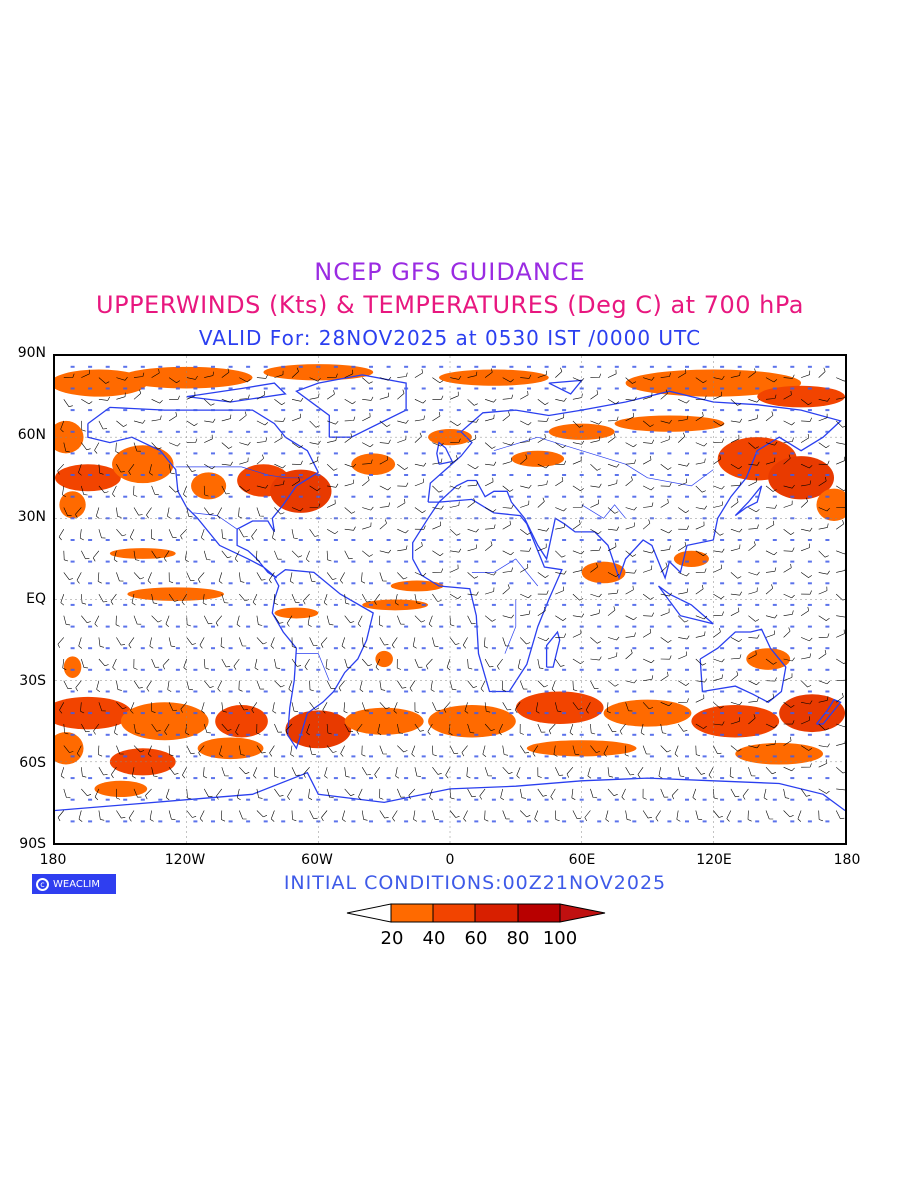 This screenshot has height=1200, width=900. I want to click on copyright-icon: c, so click(42, 884).